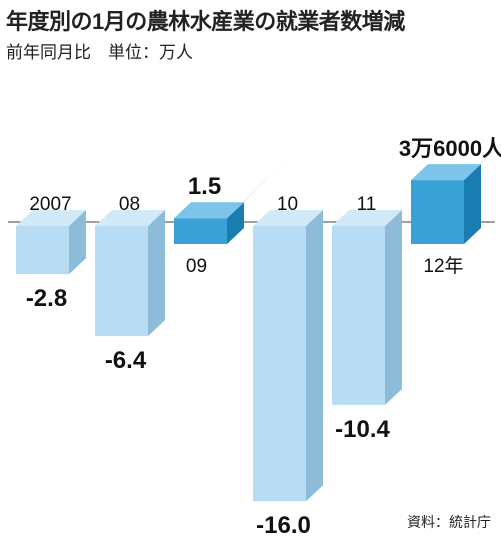  What do you see at coordinates (204, 186) in the screenshot?
I see `value-label: 1.5` at bounding box center [204, 186].